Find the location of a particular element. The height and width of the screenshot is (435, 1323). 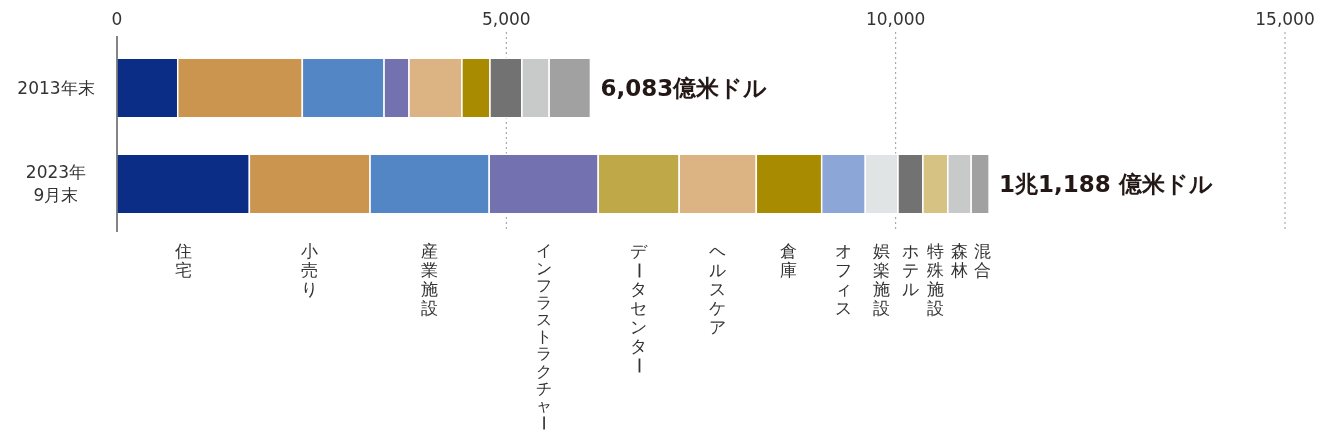

total-label: 6,083億米ドル is located at coordinates (684, 88).